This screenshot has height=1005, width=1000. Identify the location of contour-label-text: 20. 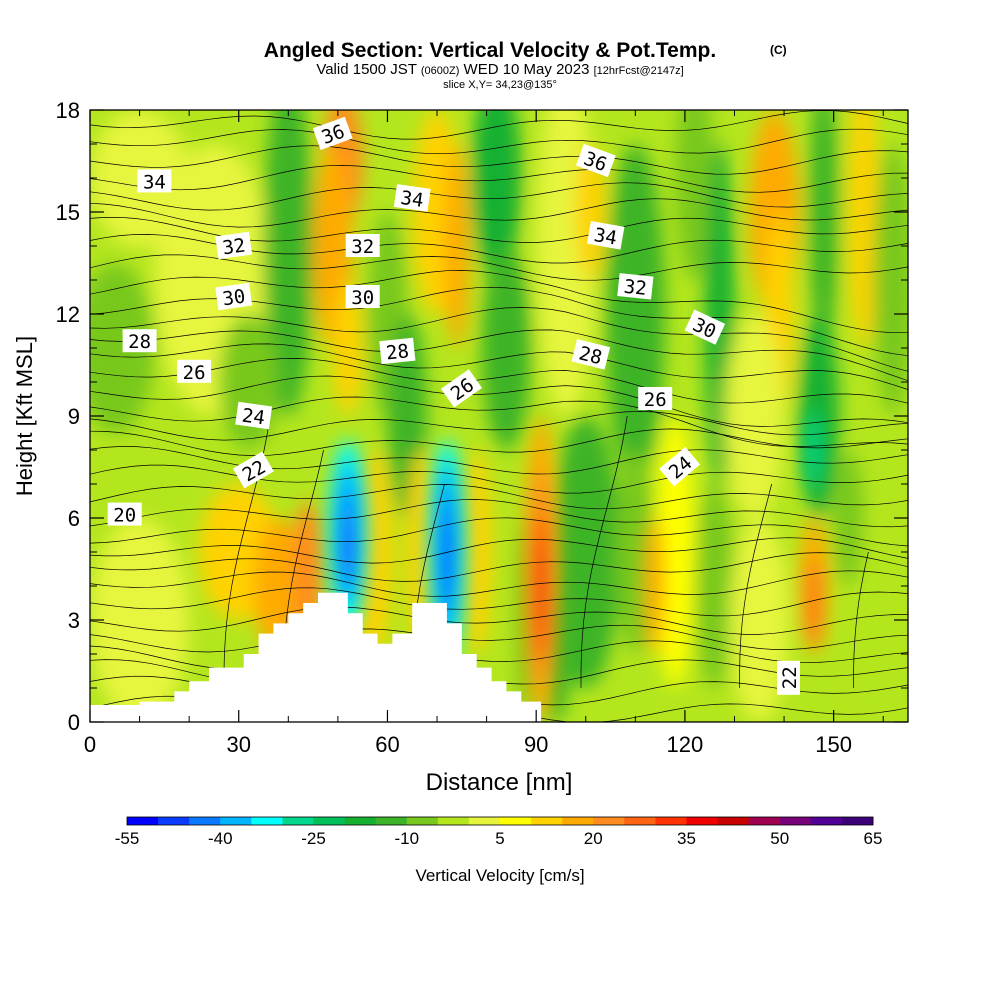
(124, 516).